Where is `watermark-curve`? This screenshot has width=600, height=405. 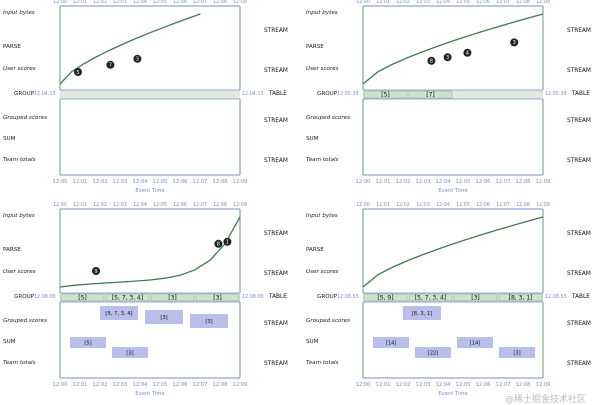
watermark-curve is located at coordinates (130, 49).